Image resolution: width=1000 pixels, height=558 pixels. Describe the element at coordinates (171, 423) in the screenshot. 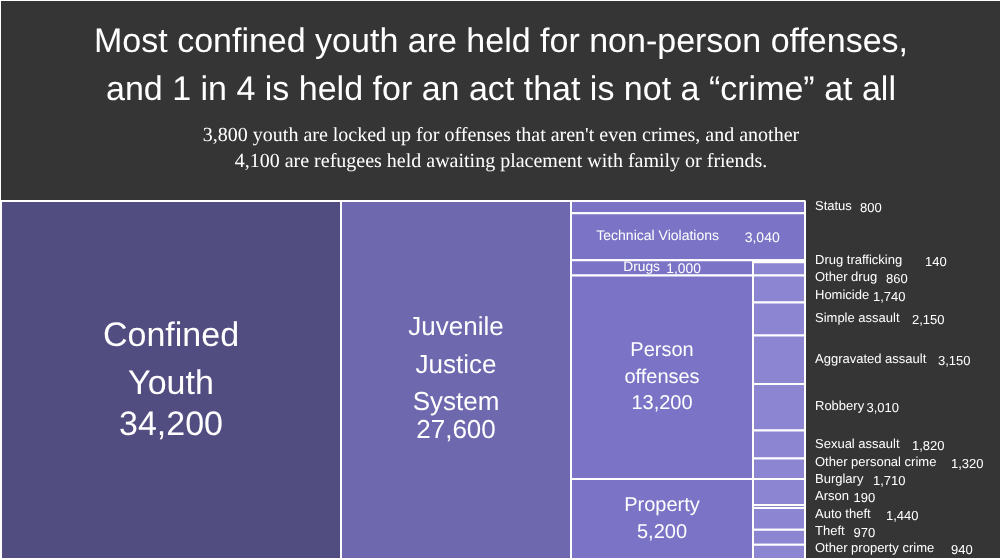

I see `data-label: 34,200` at that location.